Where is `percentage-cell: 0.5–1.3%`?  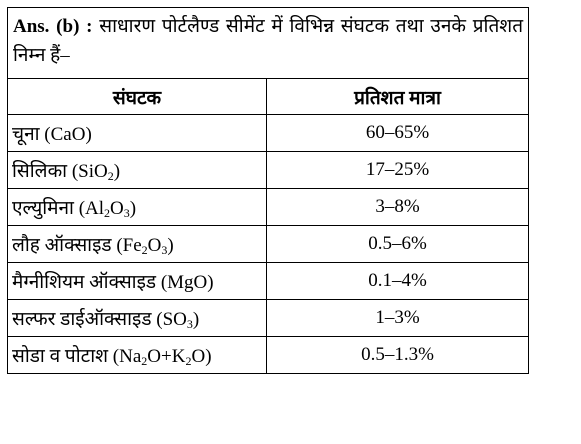
percentage-cell: 0.5–1.3% is located at coordinates (397, 355).